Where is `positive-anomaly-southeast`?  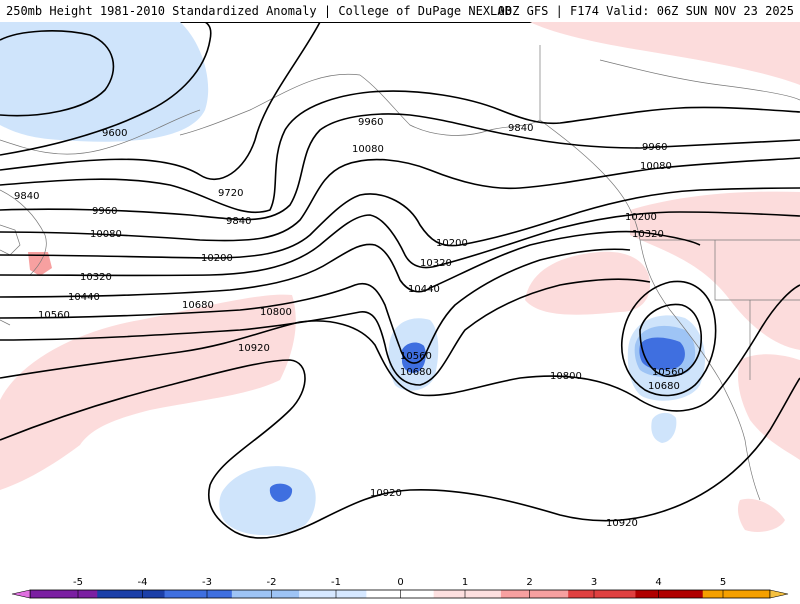 positive-anomaly-southeast is located at coordinates (769, 407).